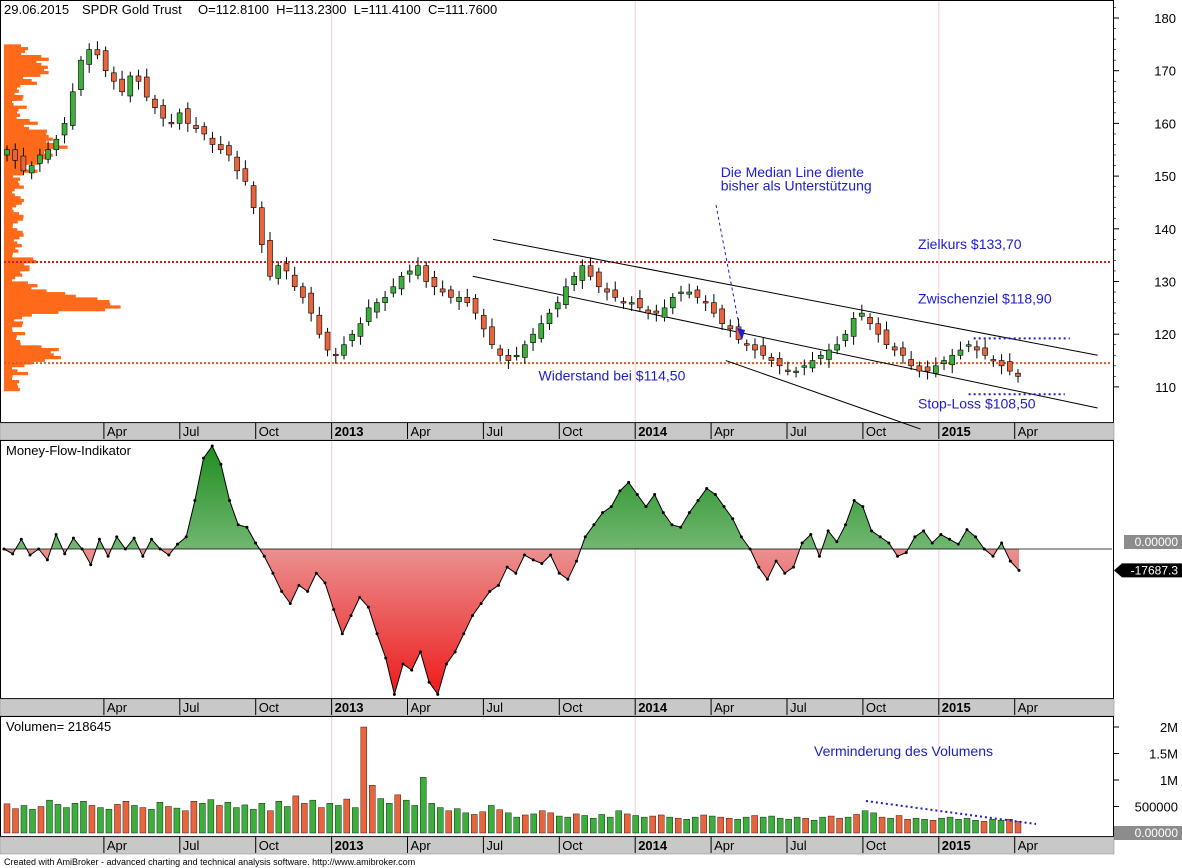 The width and height of the screenshot is (1182, 868). What do you see at coordinates (1028, 845) in the screenshot?
I see `time-label: Apr` at bounding box center [1028, 845].